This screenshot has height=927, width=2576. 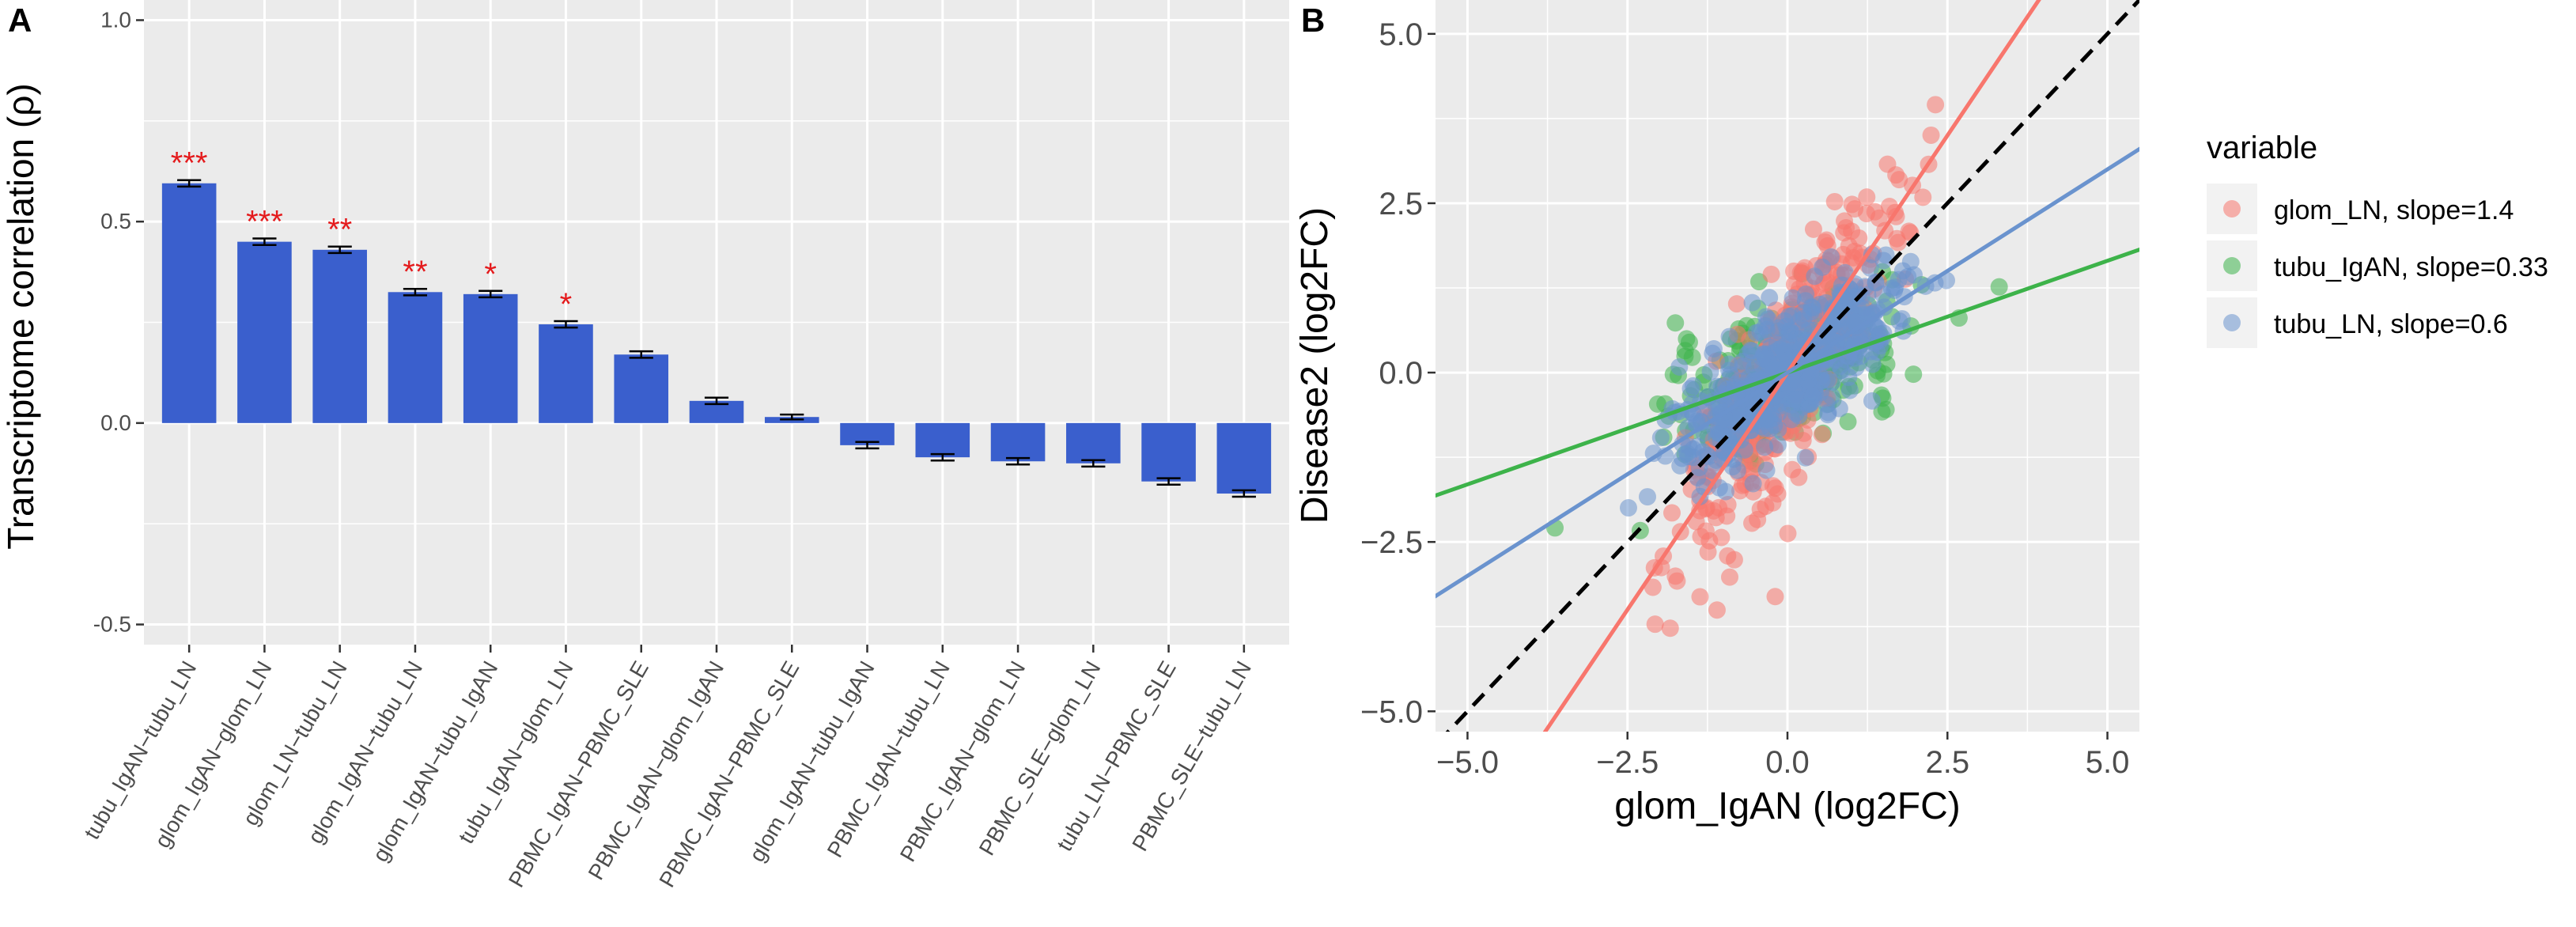 What do you see at coordinates (1401, 373) in the screenshot?
I see `scatter-y-tick-label: 0.0` at bounding box center [1401, 373].